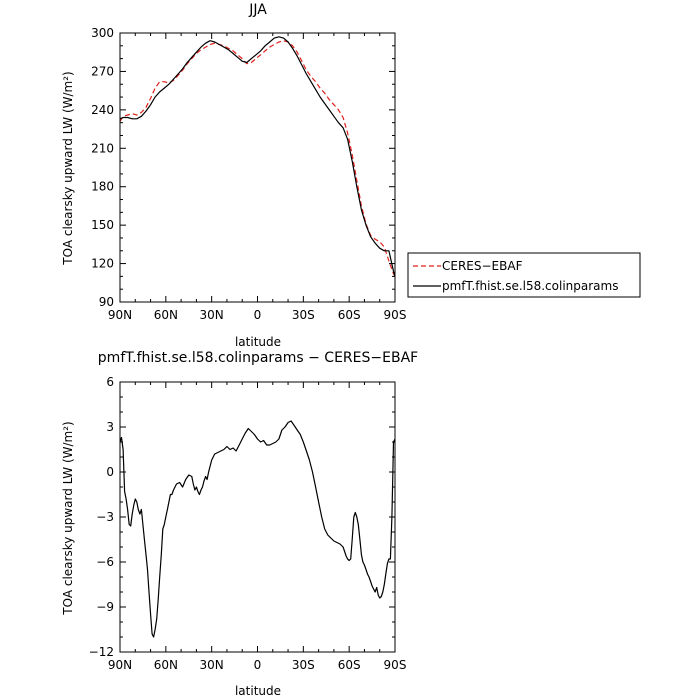  I want to click on panel1-xtick-label: 30S, so click(303, 315).